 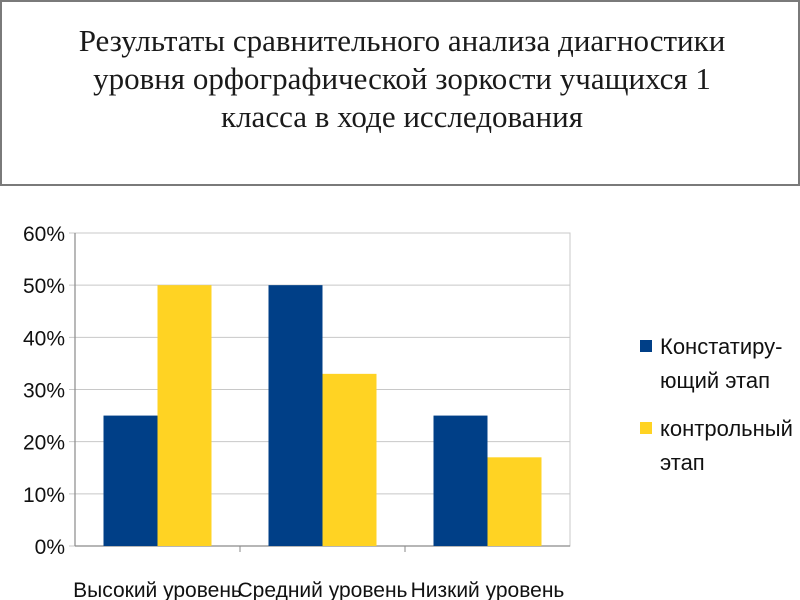 I want to click on legend-label: ющий этап, so click(x=715, y=380).